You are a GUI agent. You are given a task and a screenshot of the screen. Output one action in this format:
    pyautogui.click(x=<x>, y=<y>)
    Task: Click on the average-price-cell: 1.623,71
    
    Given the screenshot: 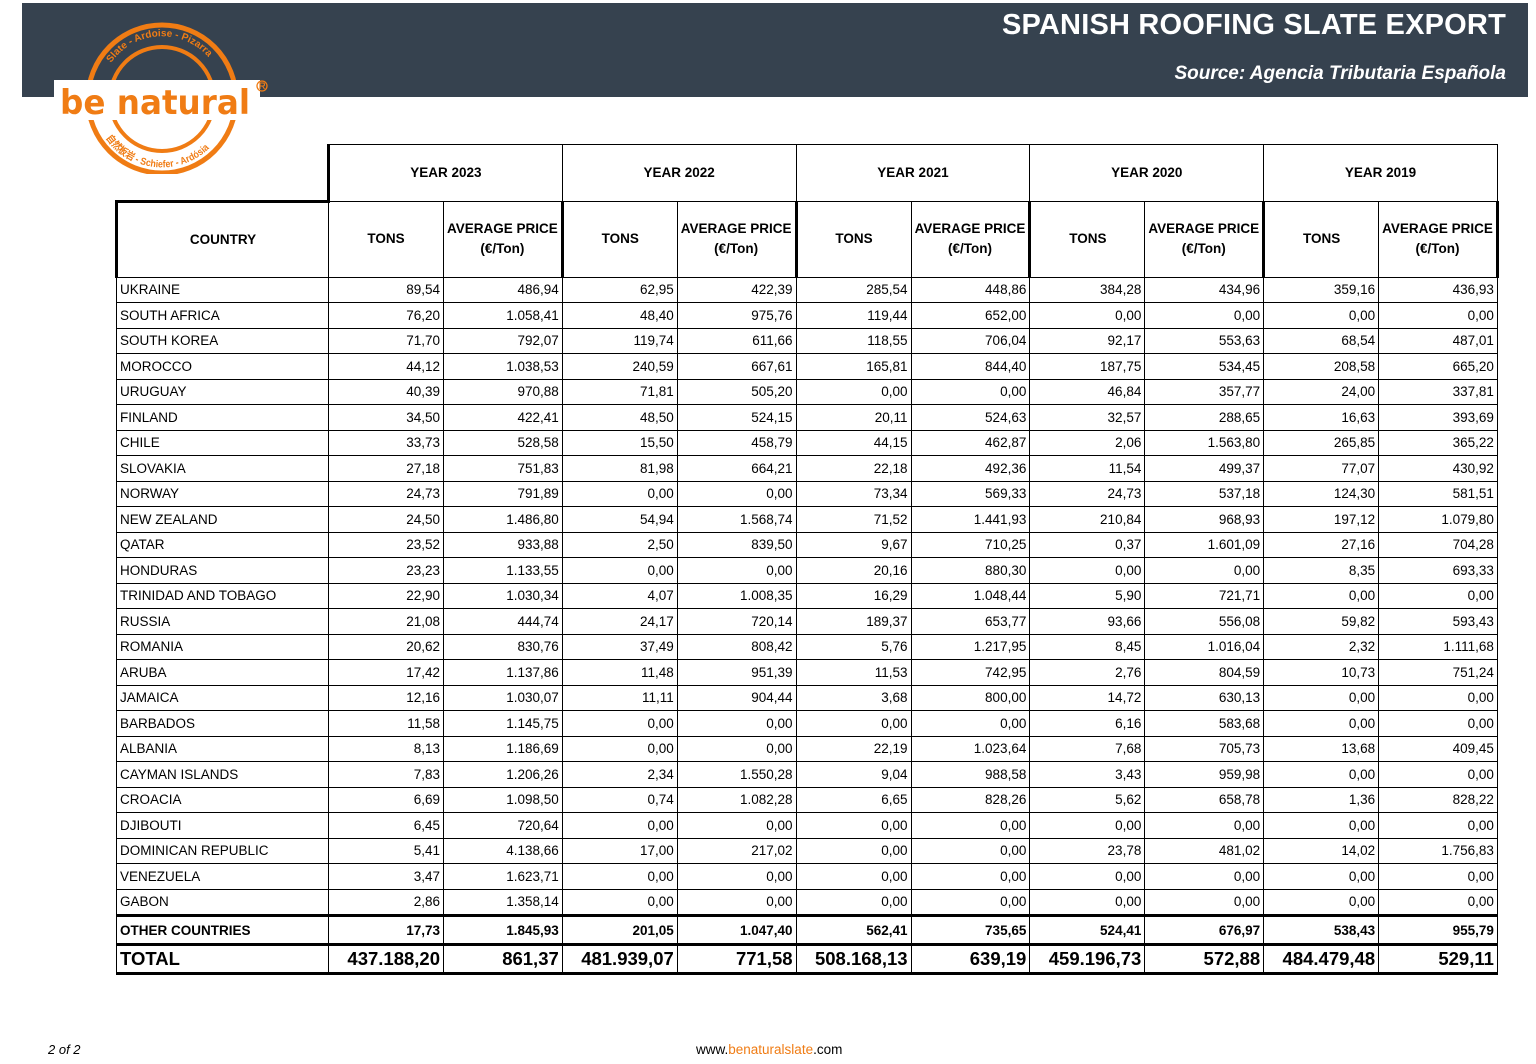 What is the action you would take?
    pyautogui.click(x=503, y=876)
    